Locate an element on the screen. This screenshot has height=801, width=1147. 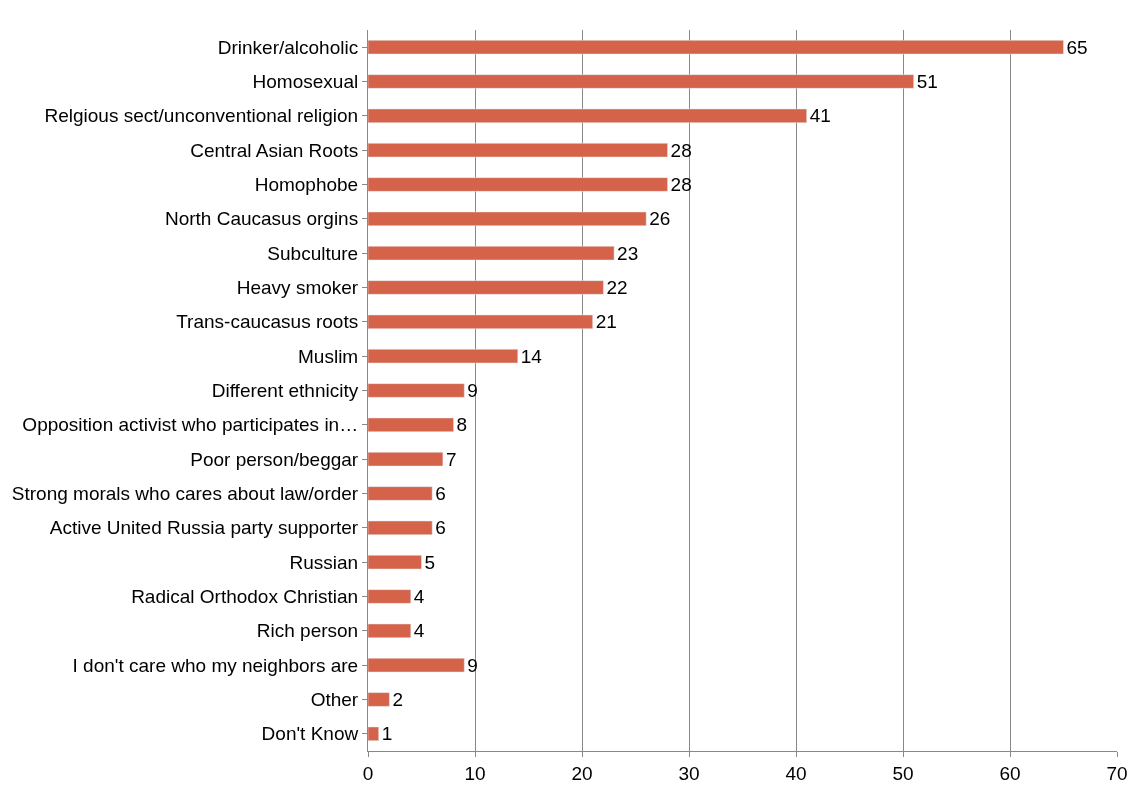
x-tick-label: 0 is located at coordinates (368, 773).